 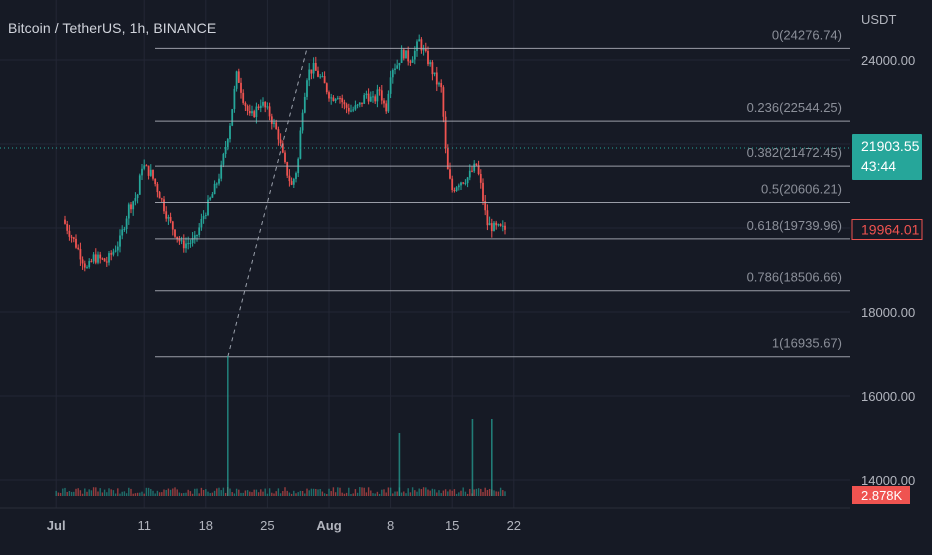 What do you see at coordinates (390, 525) in the screenshot?
I see `time-tick-label: 8` at bounding box center [390, 525].